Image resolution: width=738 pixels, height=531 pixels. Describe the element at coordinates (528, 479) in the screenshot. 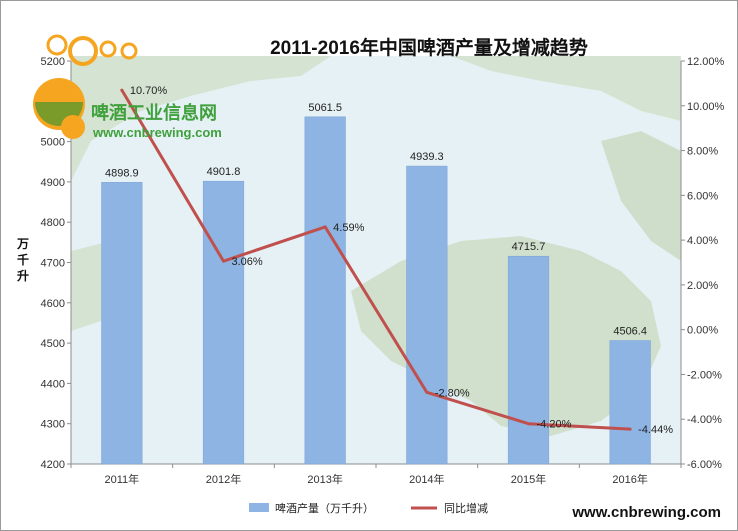

I see `x-tick-label: 2015年` at that location.